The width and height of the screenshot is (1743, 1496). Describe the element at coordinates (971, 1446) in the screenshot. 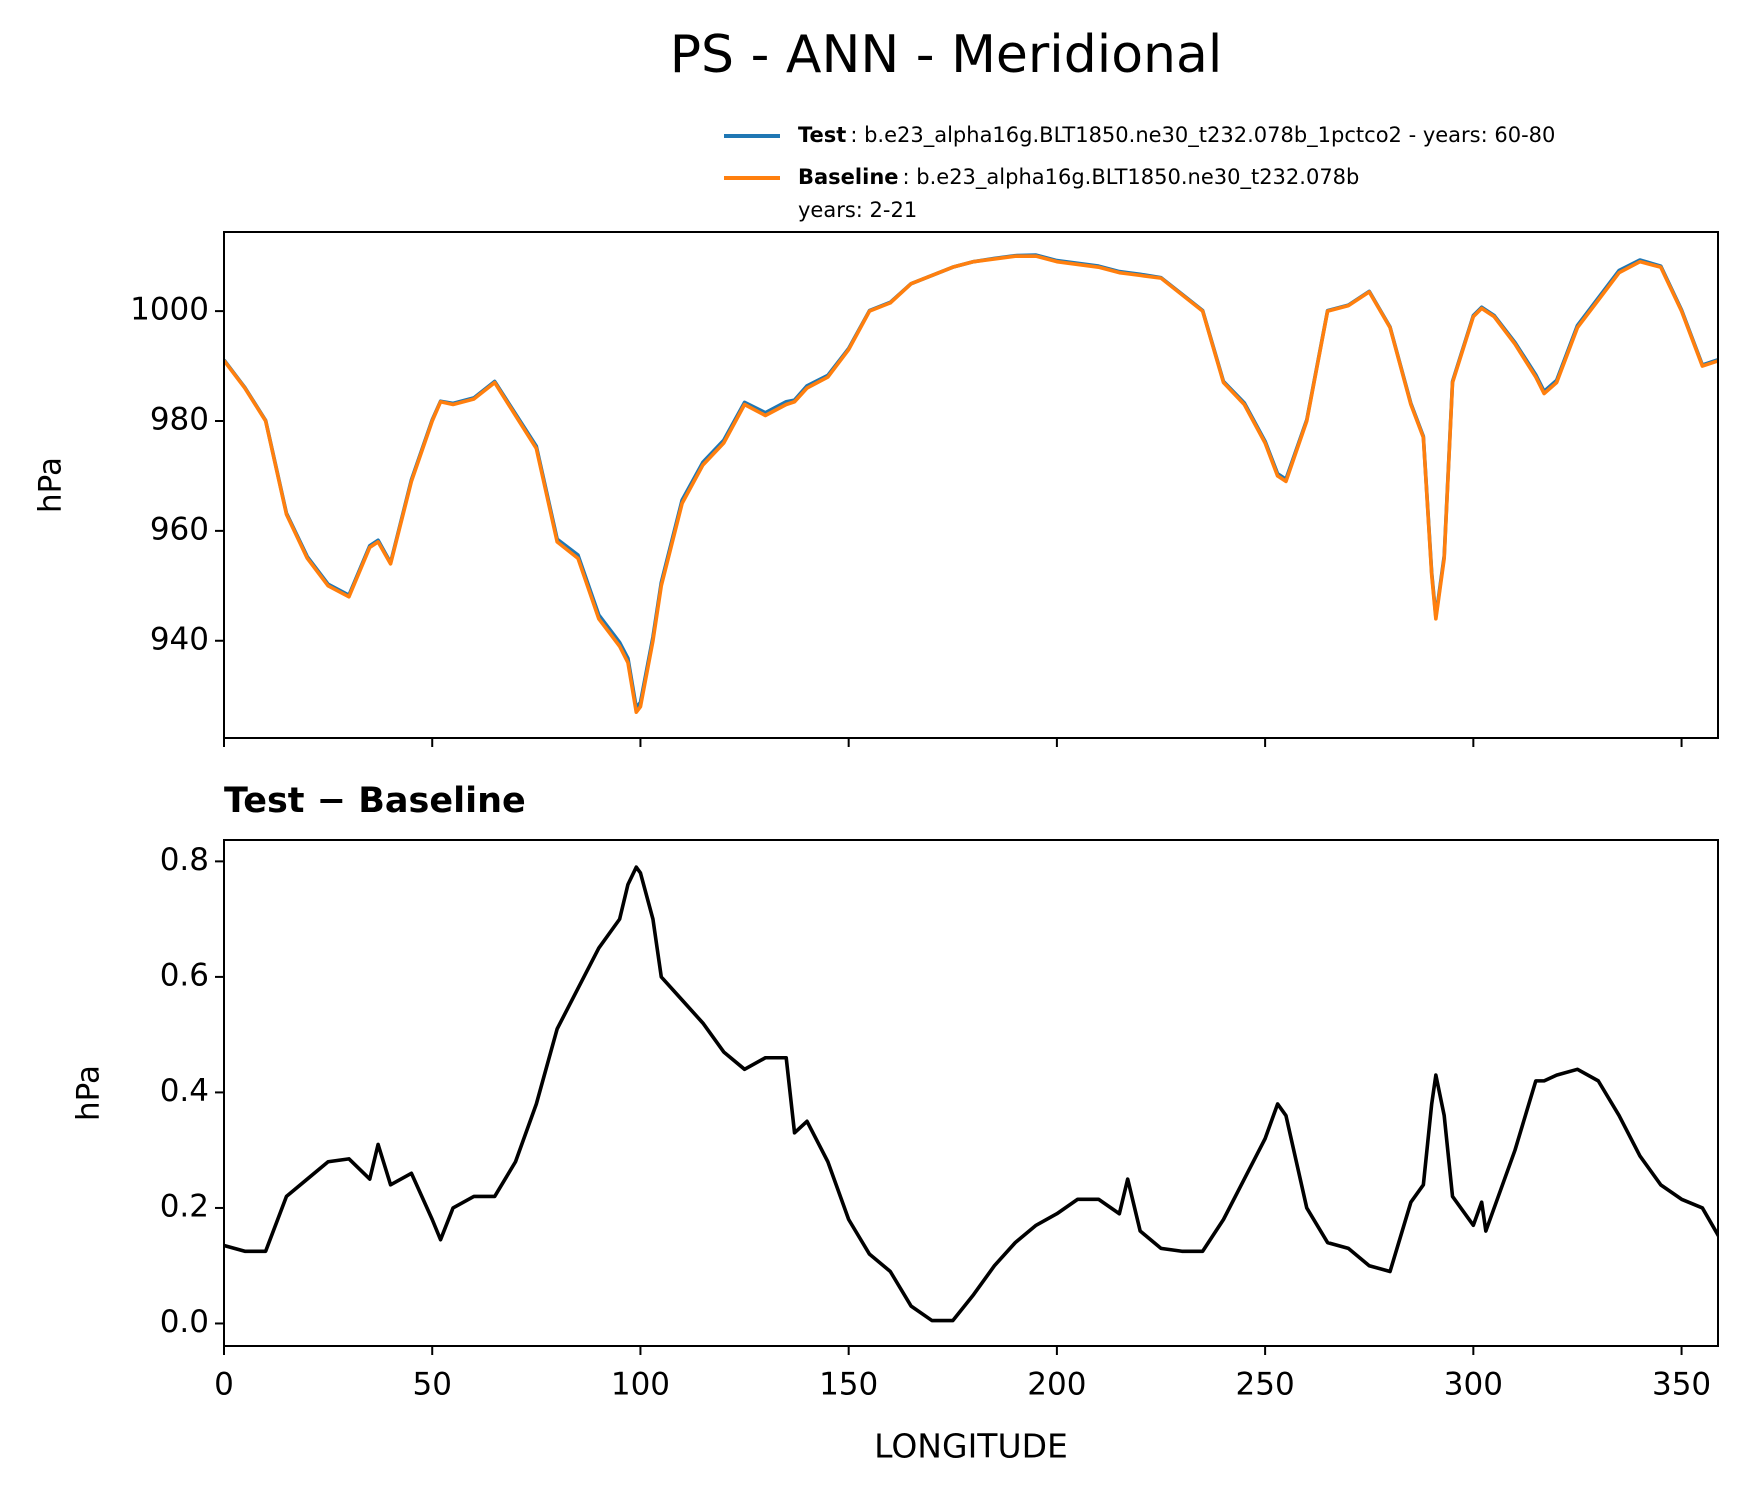

I see `x-axis-label: LONGITUDE` at that location.